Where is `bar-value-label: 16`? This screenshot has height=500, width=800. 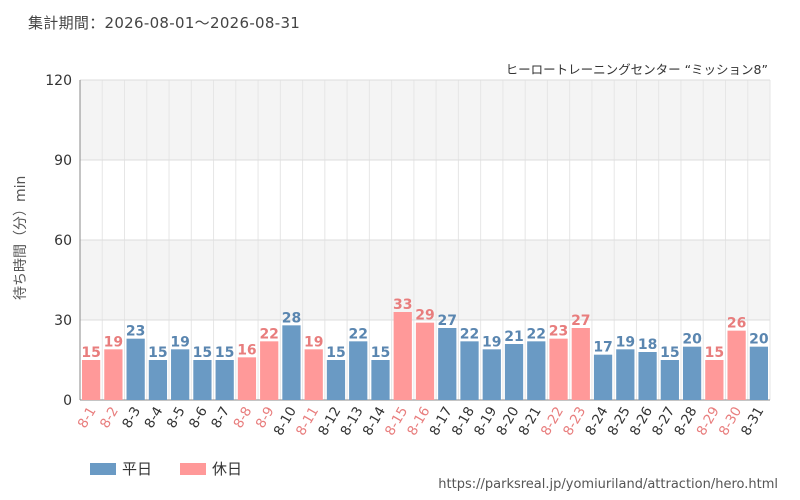 bar-value-label: 16 is located at coordinates (246, 350).